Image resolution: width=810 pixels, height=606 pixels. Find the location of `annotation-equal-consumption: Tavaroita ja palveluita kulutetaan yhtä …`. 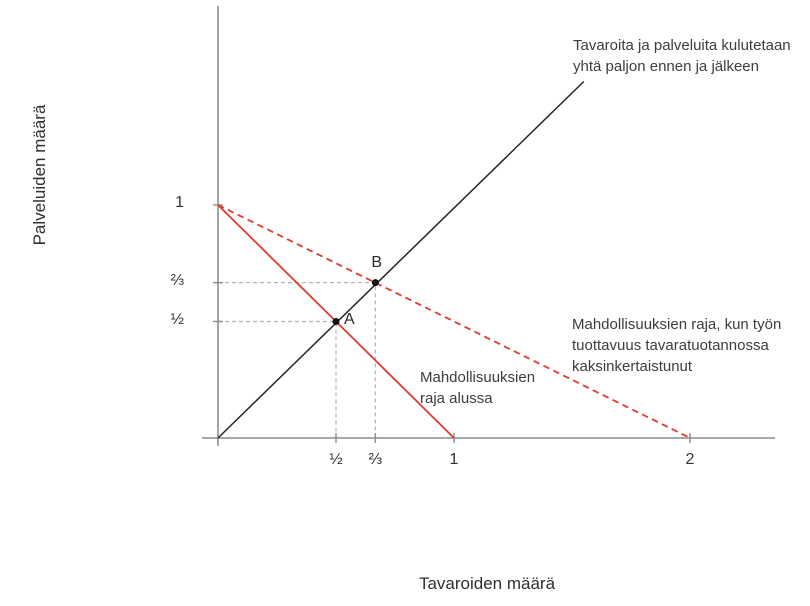

annotation-equal-consumption: Tavaroita ja palveluita kulutetaan yhtä … is located at coordinates (682, 56).